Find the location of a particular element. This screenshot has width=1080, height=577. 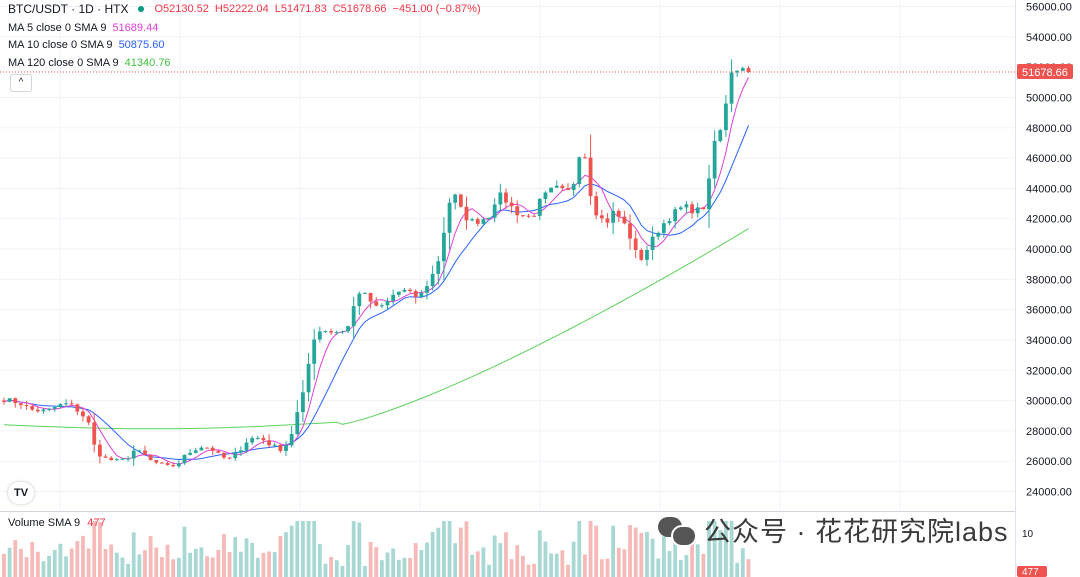

volume-legend: Volume SMA 9 477 is located at coordinates (57, 523).